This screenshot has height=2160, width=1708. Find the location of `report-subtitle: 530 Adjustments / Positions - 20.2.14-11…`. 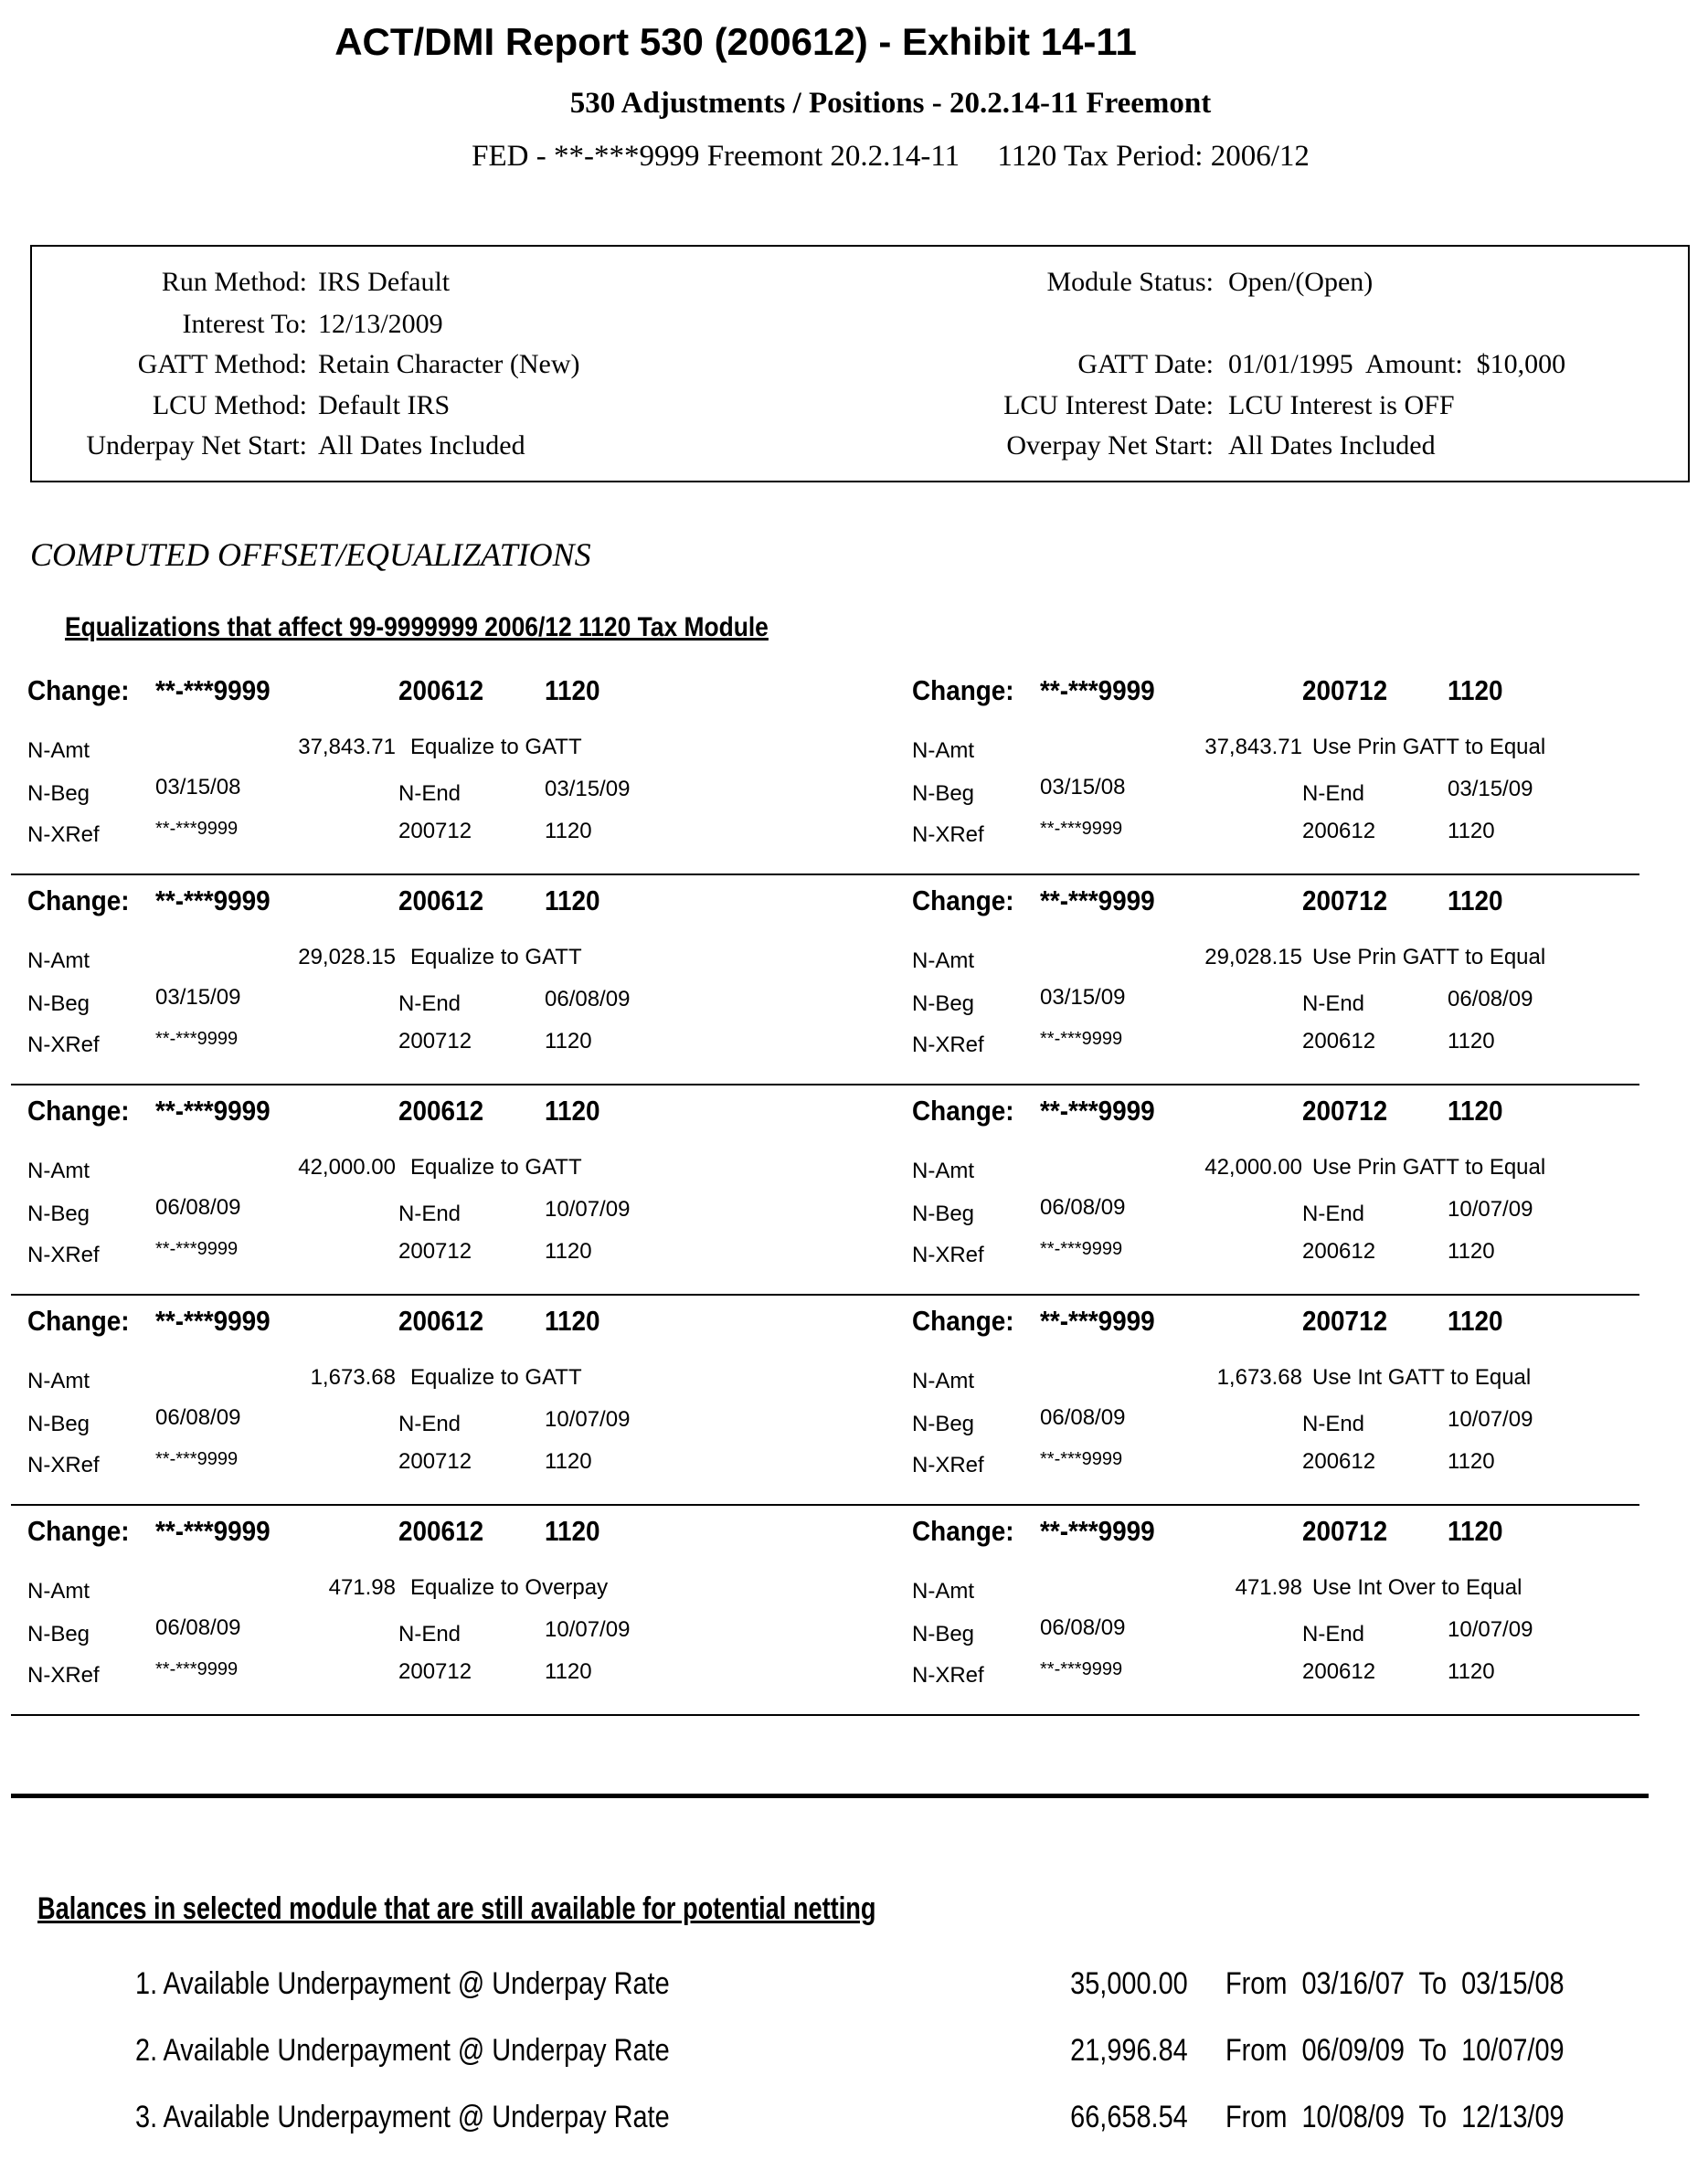

report-subtitle: 530 Adjustments / Positions - 20.2.14-11… is located at coordinates (890, 103).